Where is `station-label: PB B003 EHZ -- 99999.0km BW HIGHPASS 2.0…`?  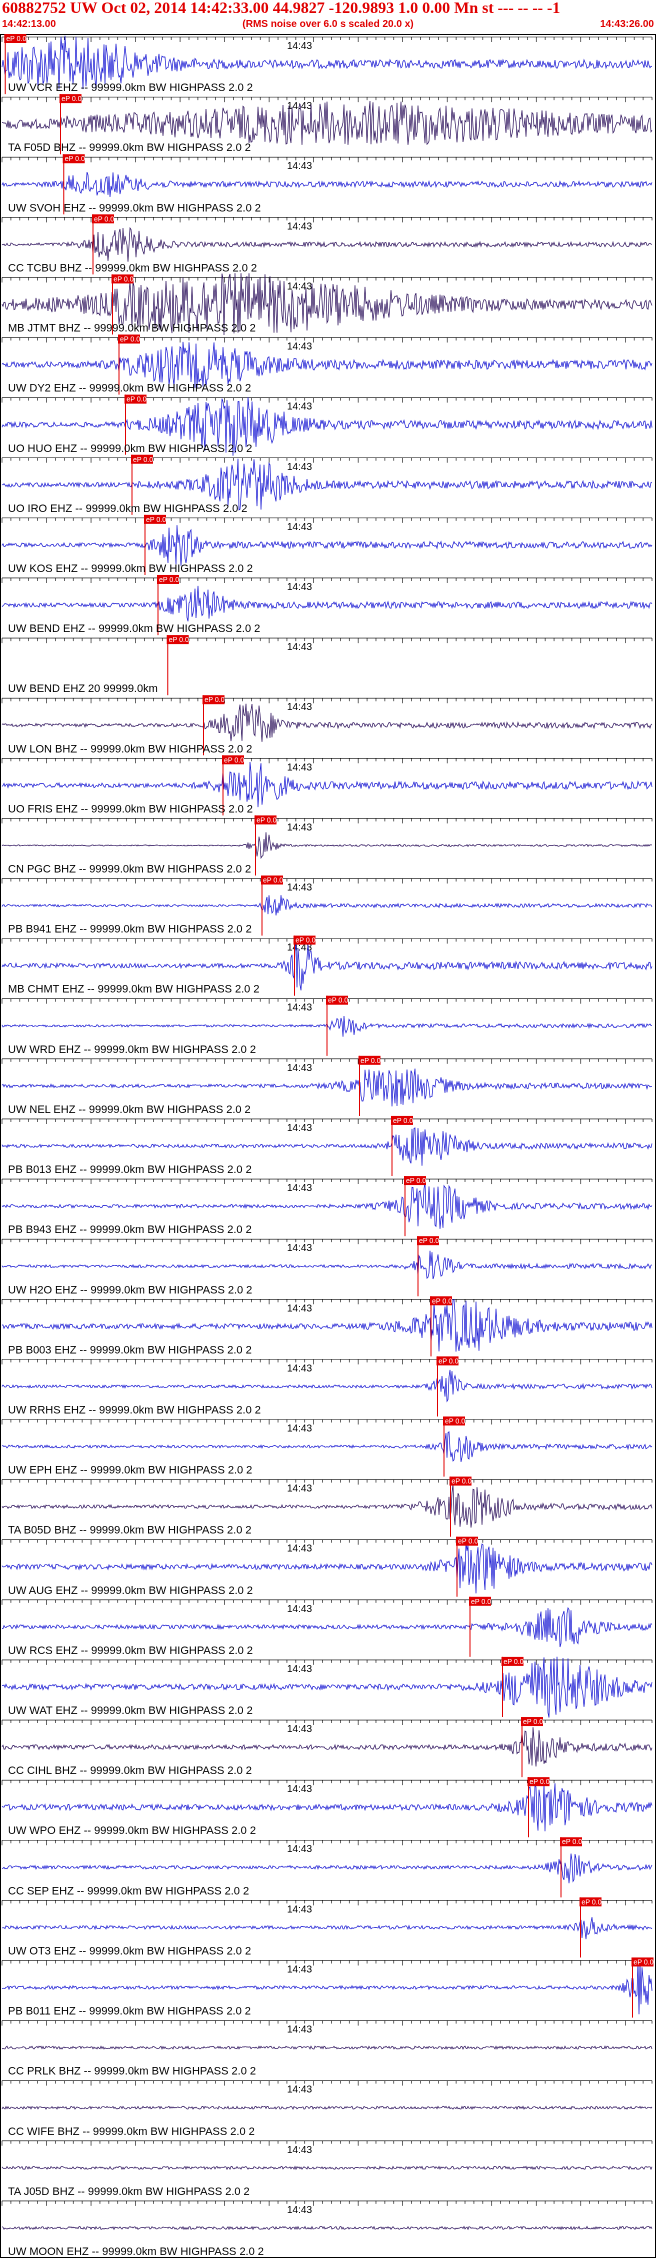 station-label: PB B003 EHZ -- 99999.0km BW HIGHPASS 2.0… is located at coordinates (130, 1350).